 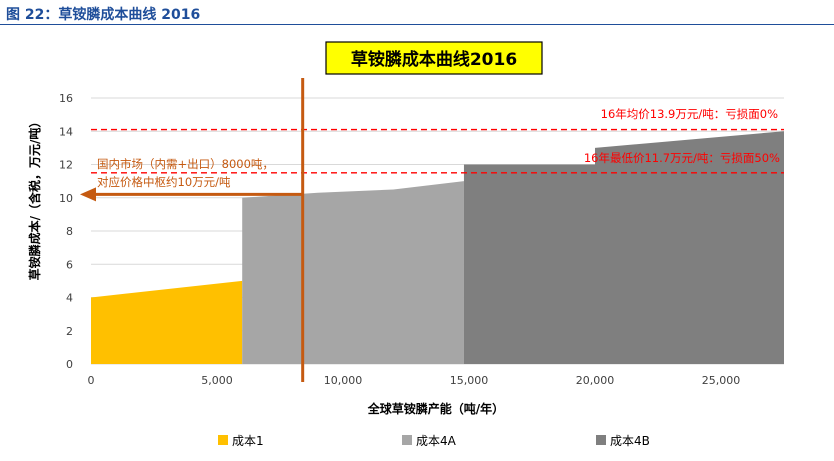 I want to click on chart-title-box: 草铵膦成本曲线2016, so click(x=434, y=58).